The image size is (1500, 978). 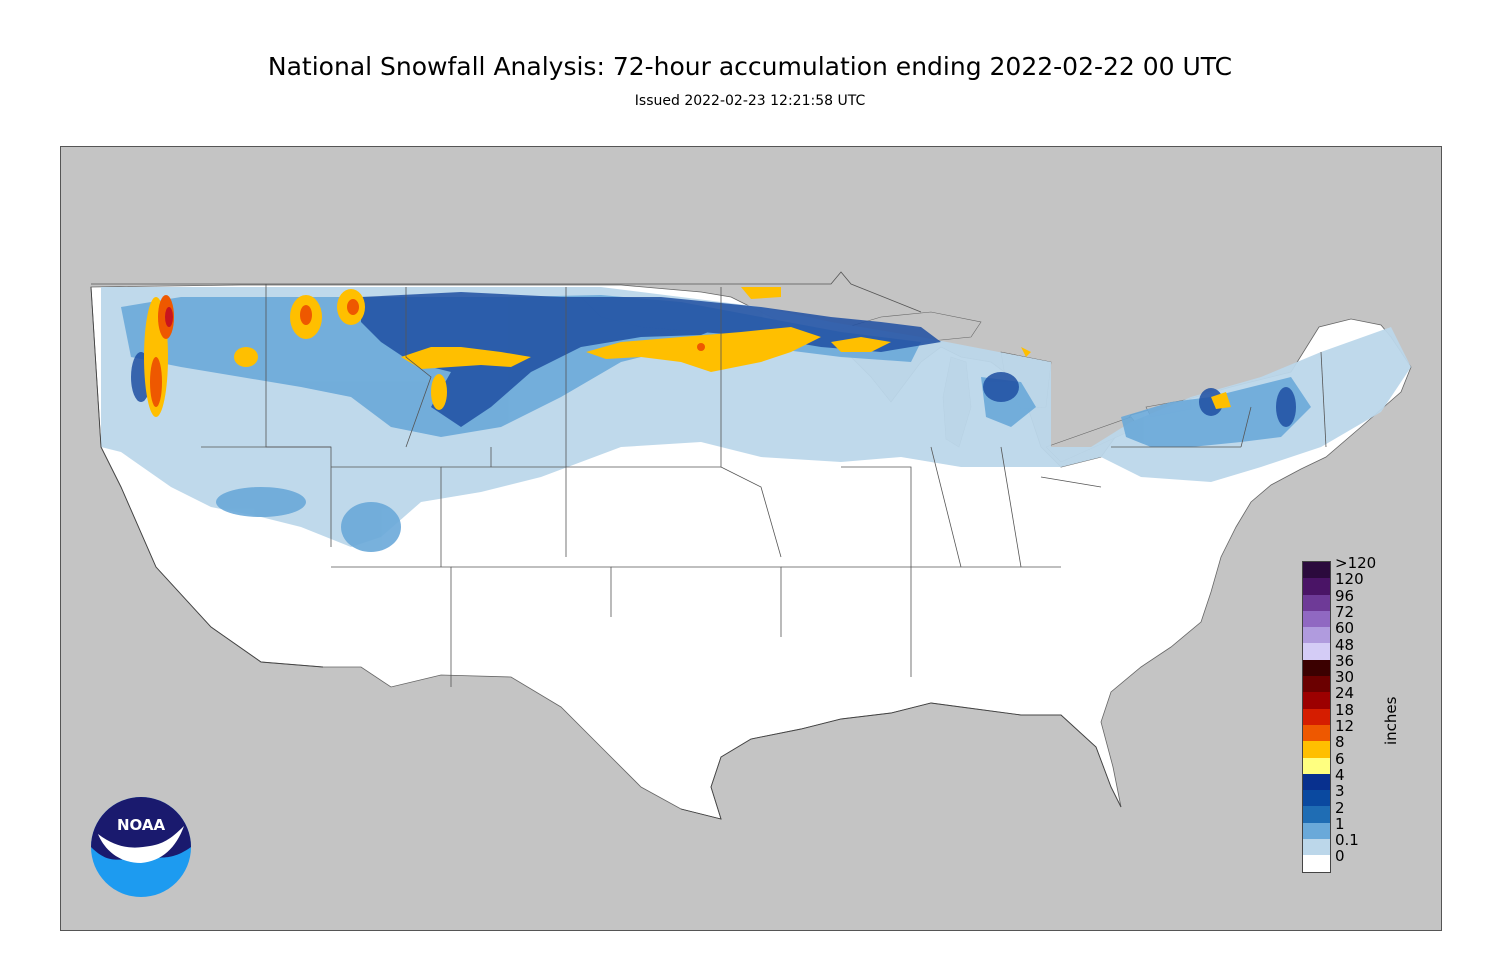 What do you see at coordinates (1345, 611) in the screenshot?
I see `legend-tick-label: 72` at bounding box center [1345, 611].